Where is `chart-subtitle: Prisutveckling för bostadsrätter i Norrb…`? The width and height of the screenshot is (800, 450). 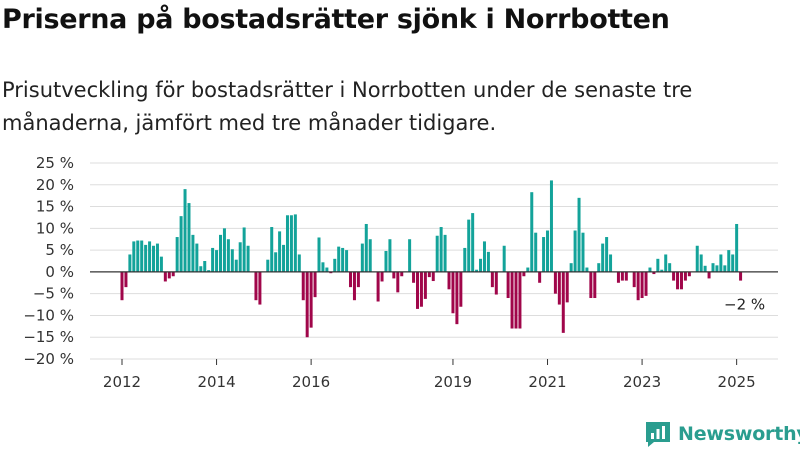
chart-subtitle: Prisutveckling för bostadsrätter i Norrb… is located at coordinates (347, 106).